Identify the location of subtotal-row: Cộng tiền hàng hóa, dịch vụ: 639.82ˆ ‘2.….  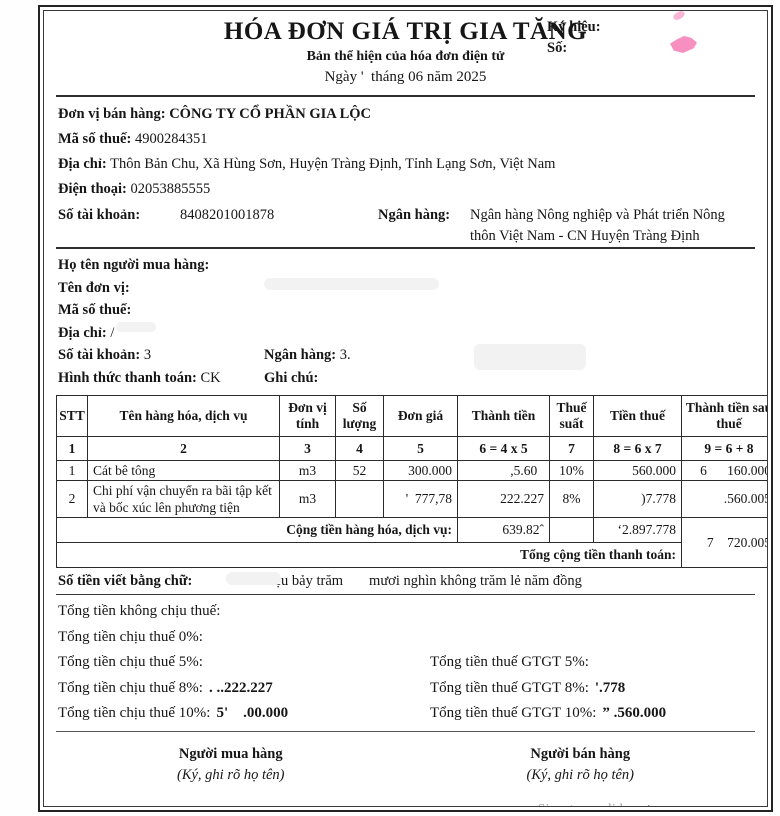
(411, 542).